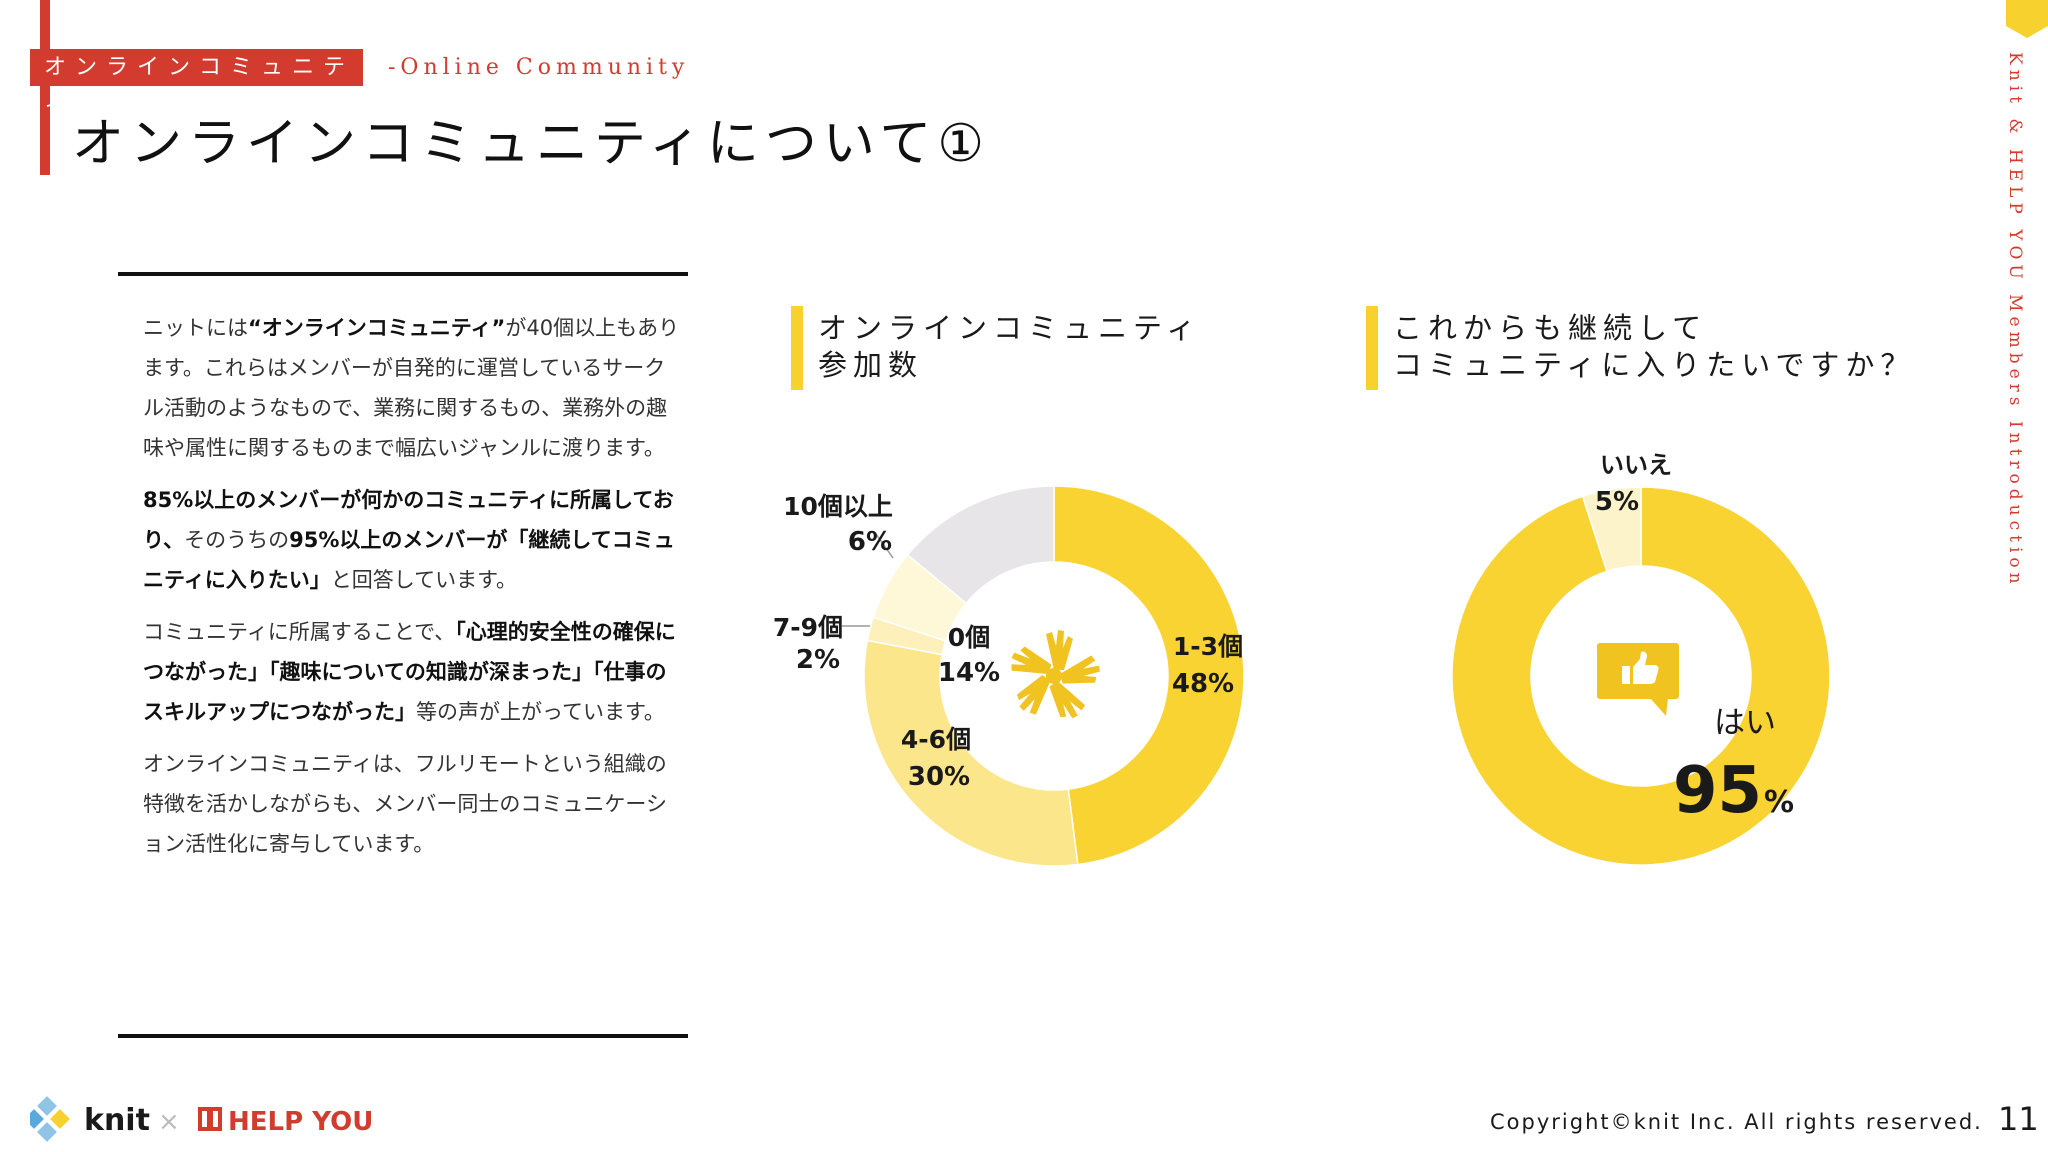  What do you see at coordinates (169, 1122) in the screenshot?
I see `brand-times-sign: ×` at bounding box center [169, 1122].